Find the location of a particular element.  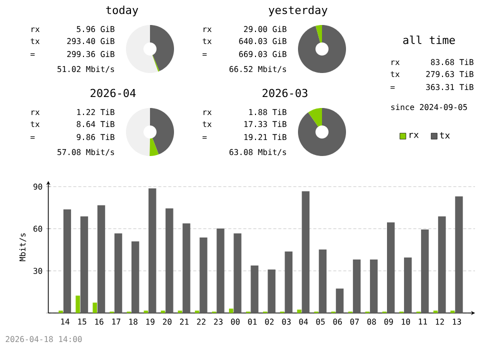

x-tick-label: 04 is located at coordinates (303, 321).